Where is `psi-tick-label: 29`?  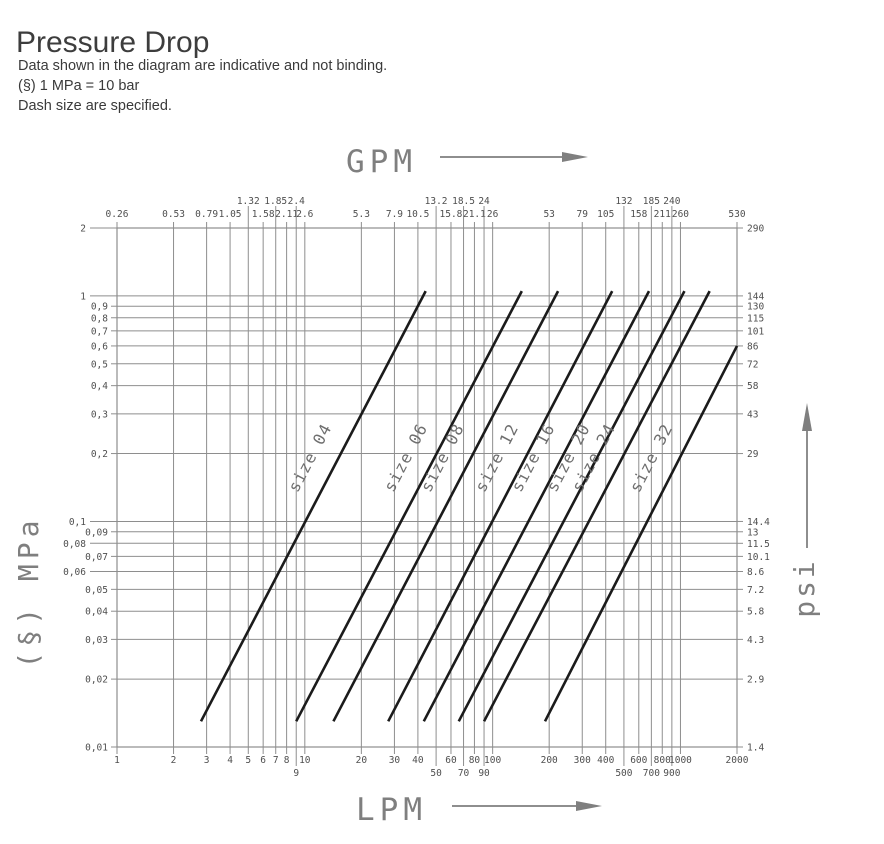 psi-tick-label: 29 is located at coordinates (753, 454).